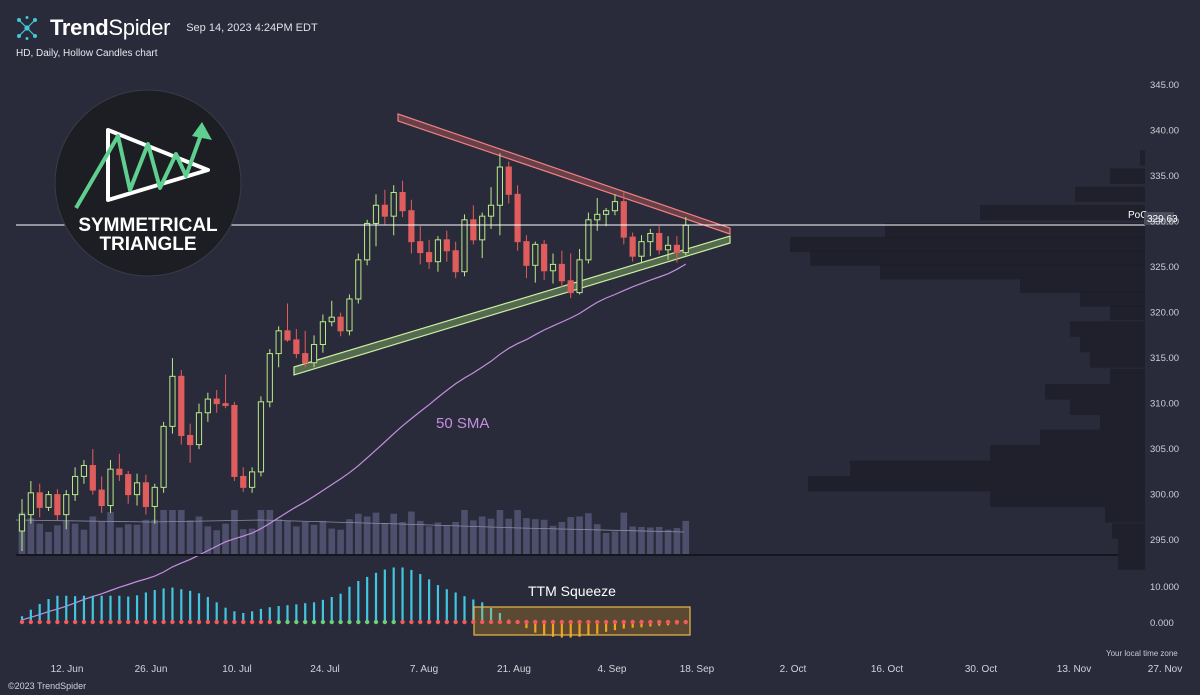  What do you see at coordinates (1164, 605) in the screenshot?
I see `indicator-axis: 10.000 0.000` at bounding box center [1164, 605].